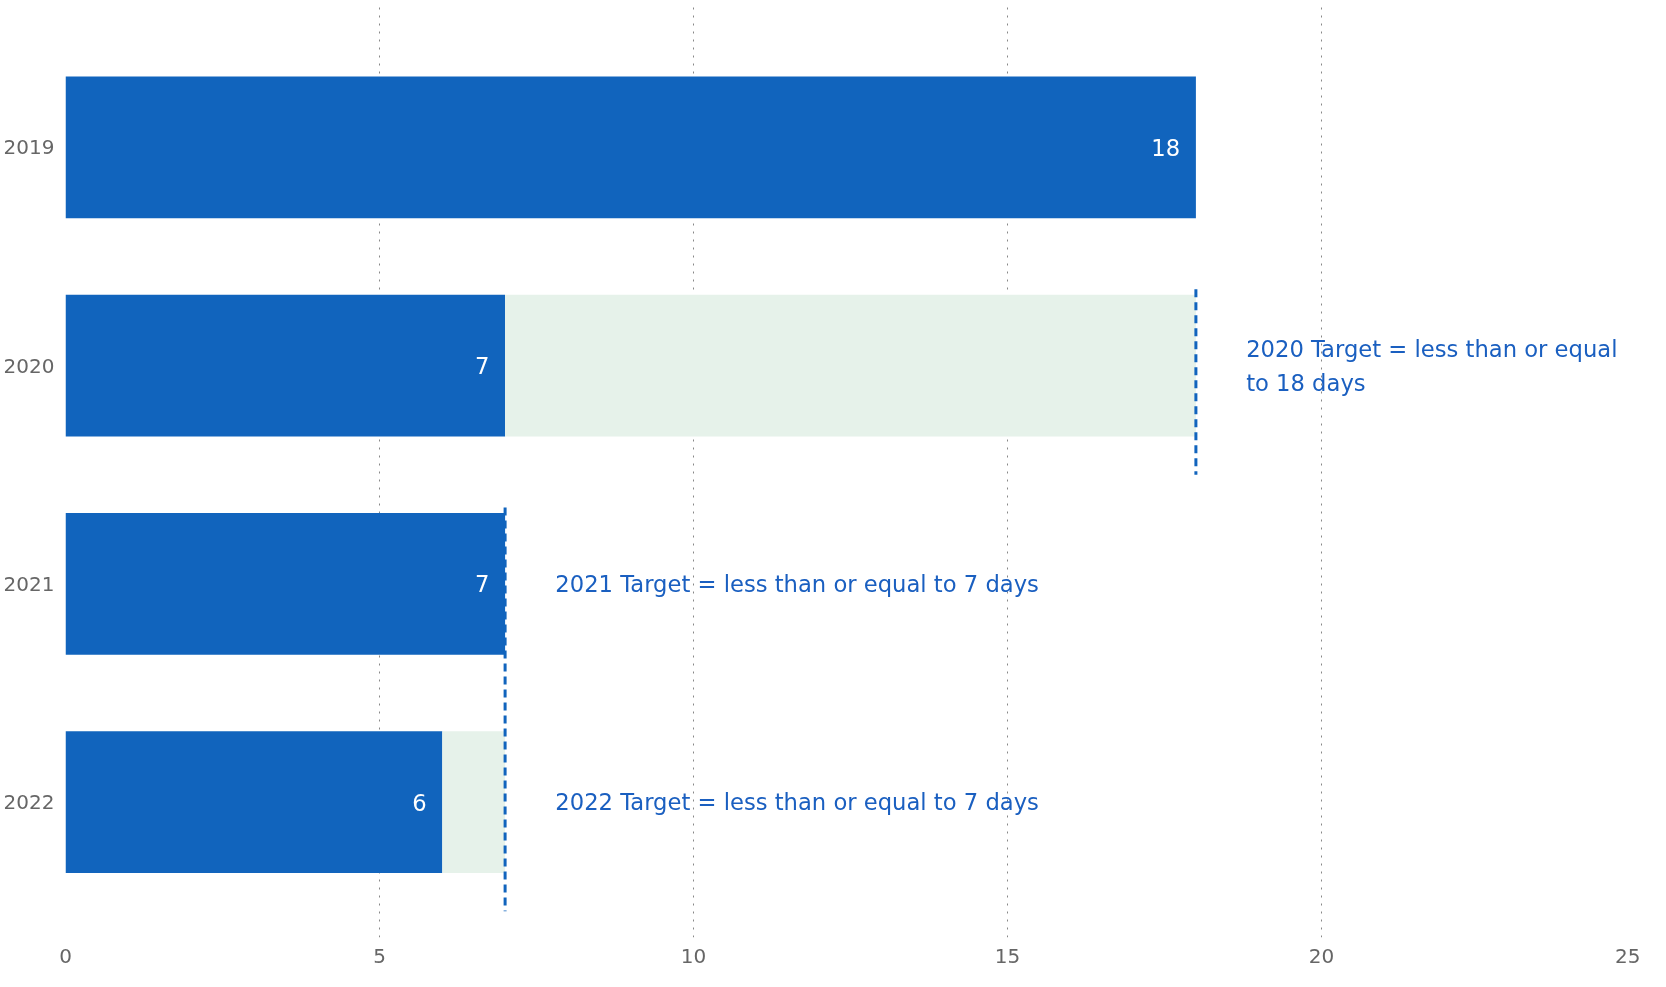 This screenshot has height=987, width=1666. I want to click on x-tick-label: 20, so click(1321, 955).